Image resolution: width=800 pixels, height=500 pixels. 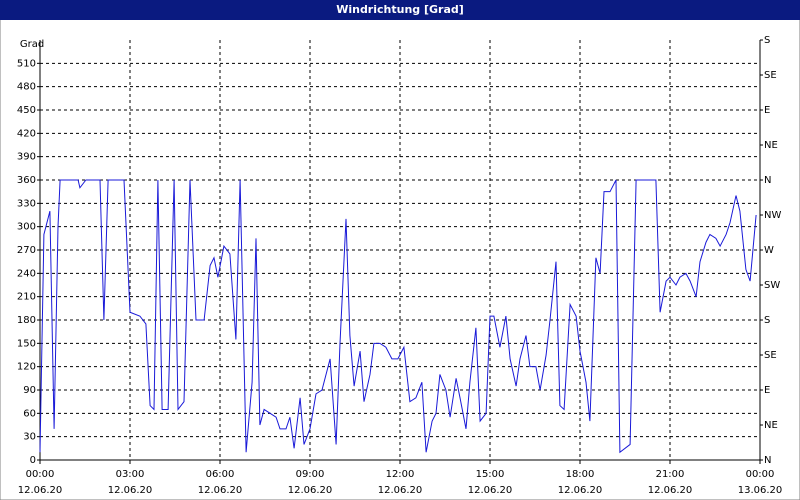 What do you see at coordinates (772, 285) in the screenshot?
I see `y2-tick-label: SW` at bounding box center [772, 285].